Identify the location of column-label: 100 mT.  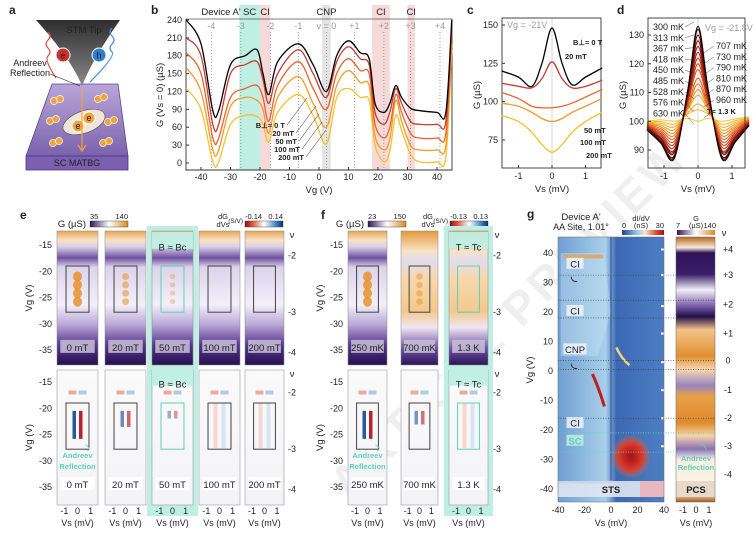
(219, 485).